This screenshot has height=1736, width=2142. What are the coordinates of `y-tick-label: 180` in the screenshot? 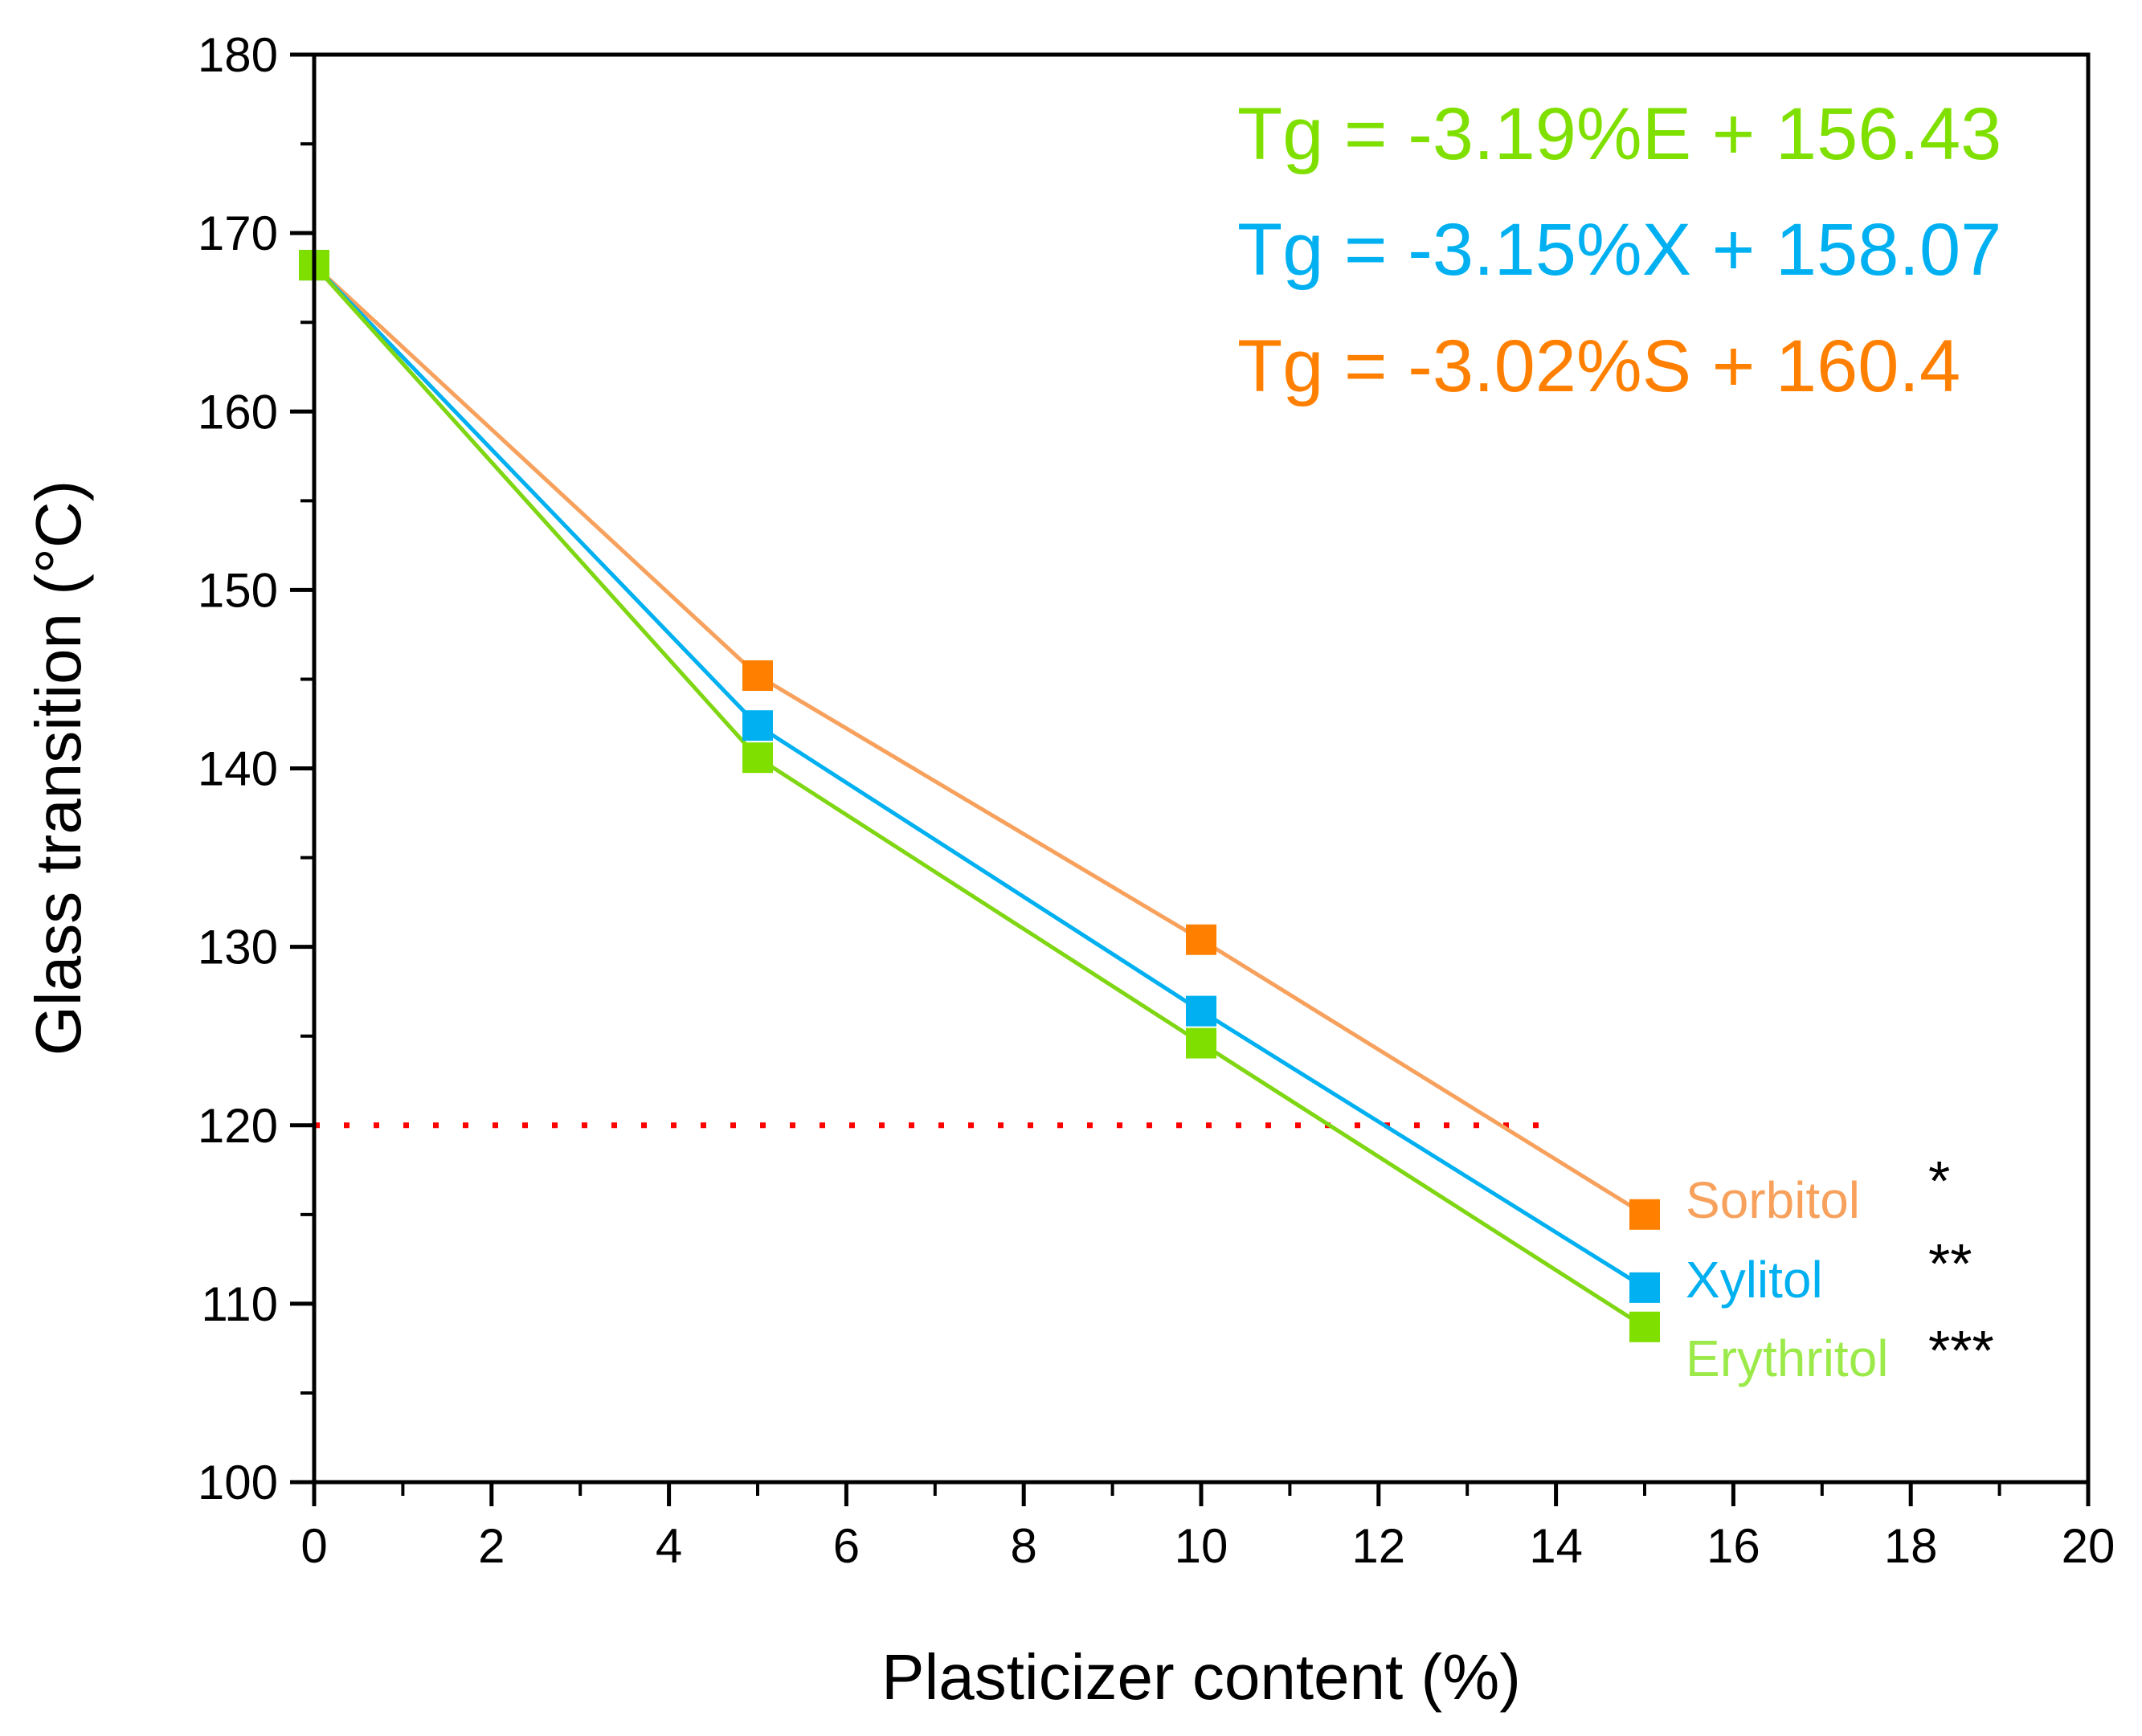 It's located at (238, 55).